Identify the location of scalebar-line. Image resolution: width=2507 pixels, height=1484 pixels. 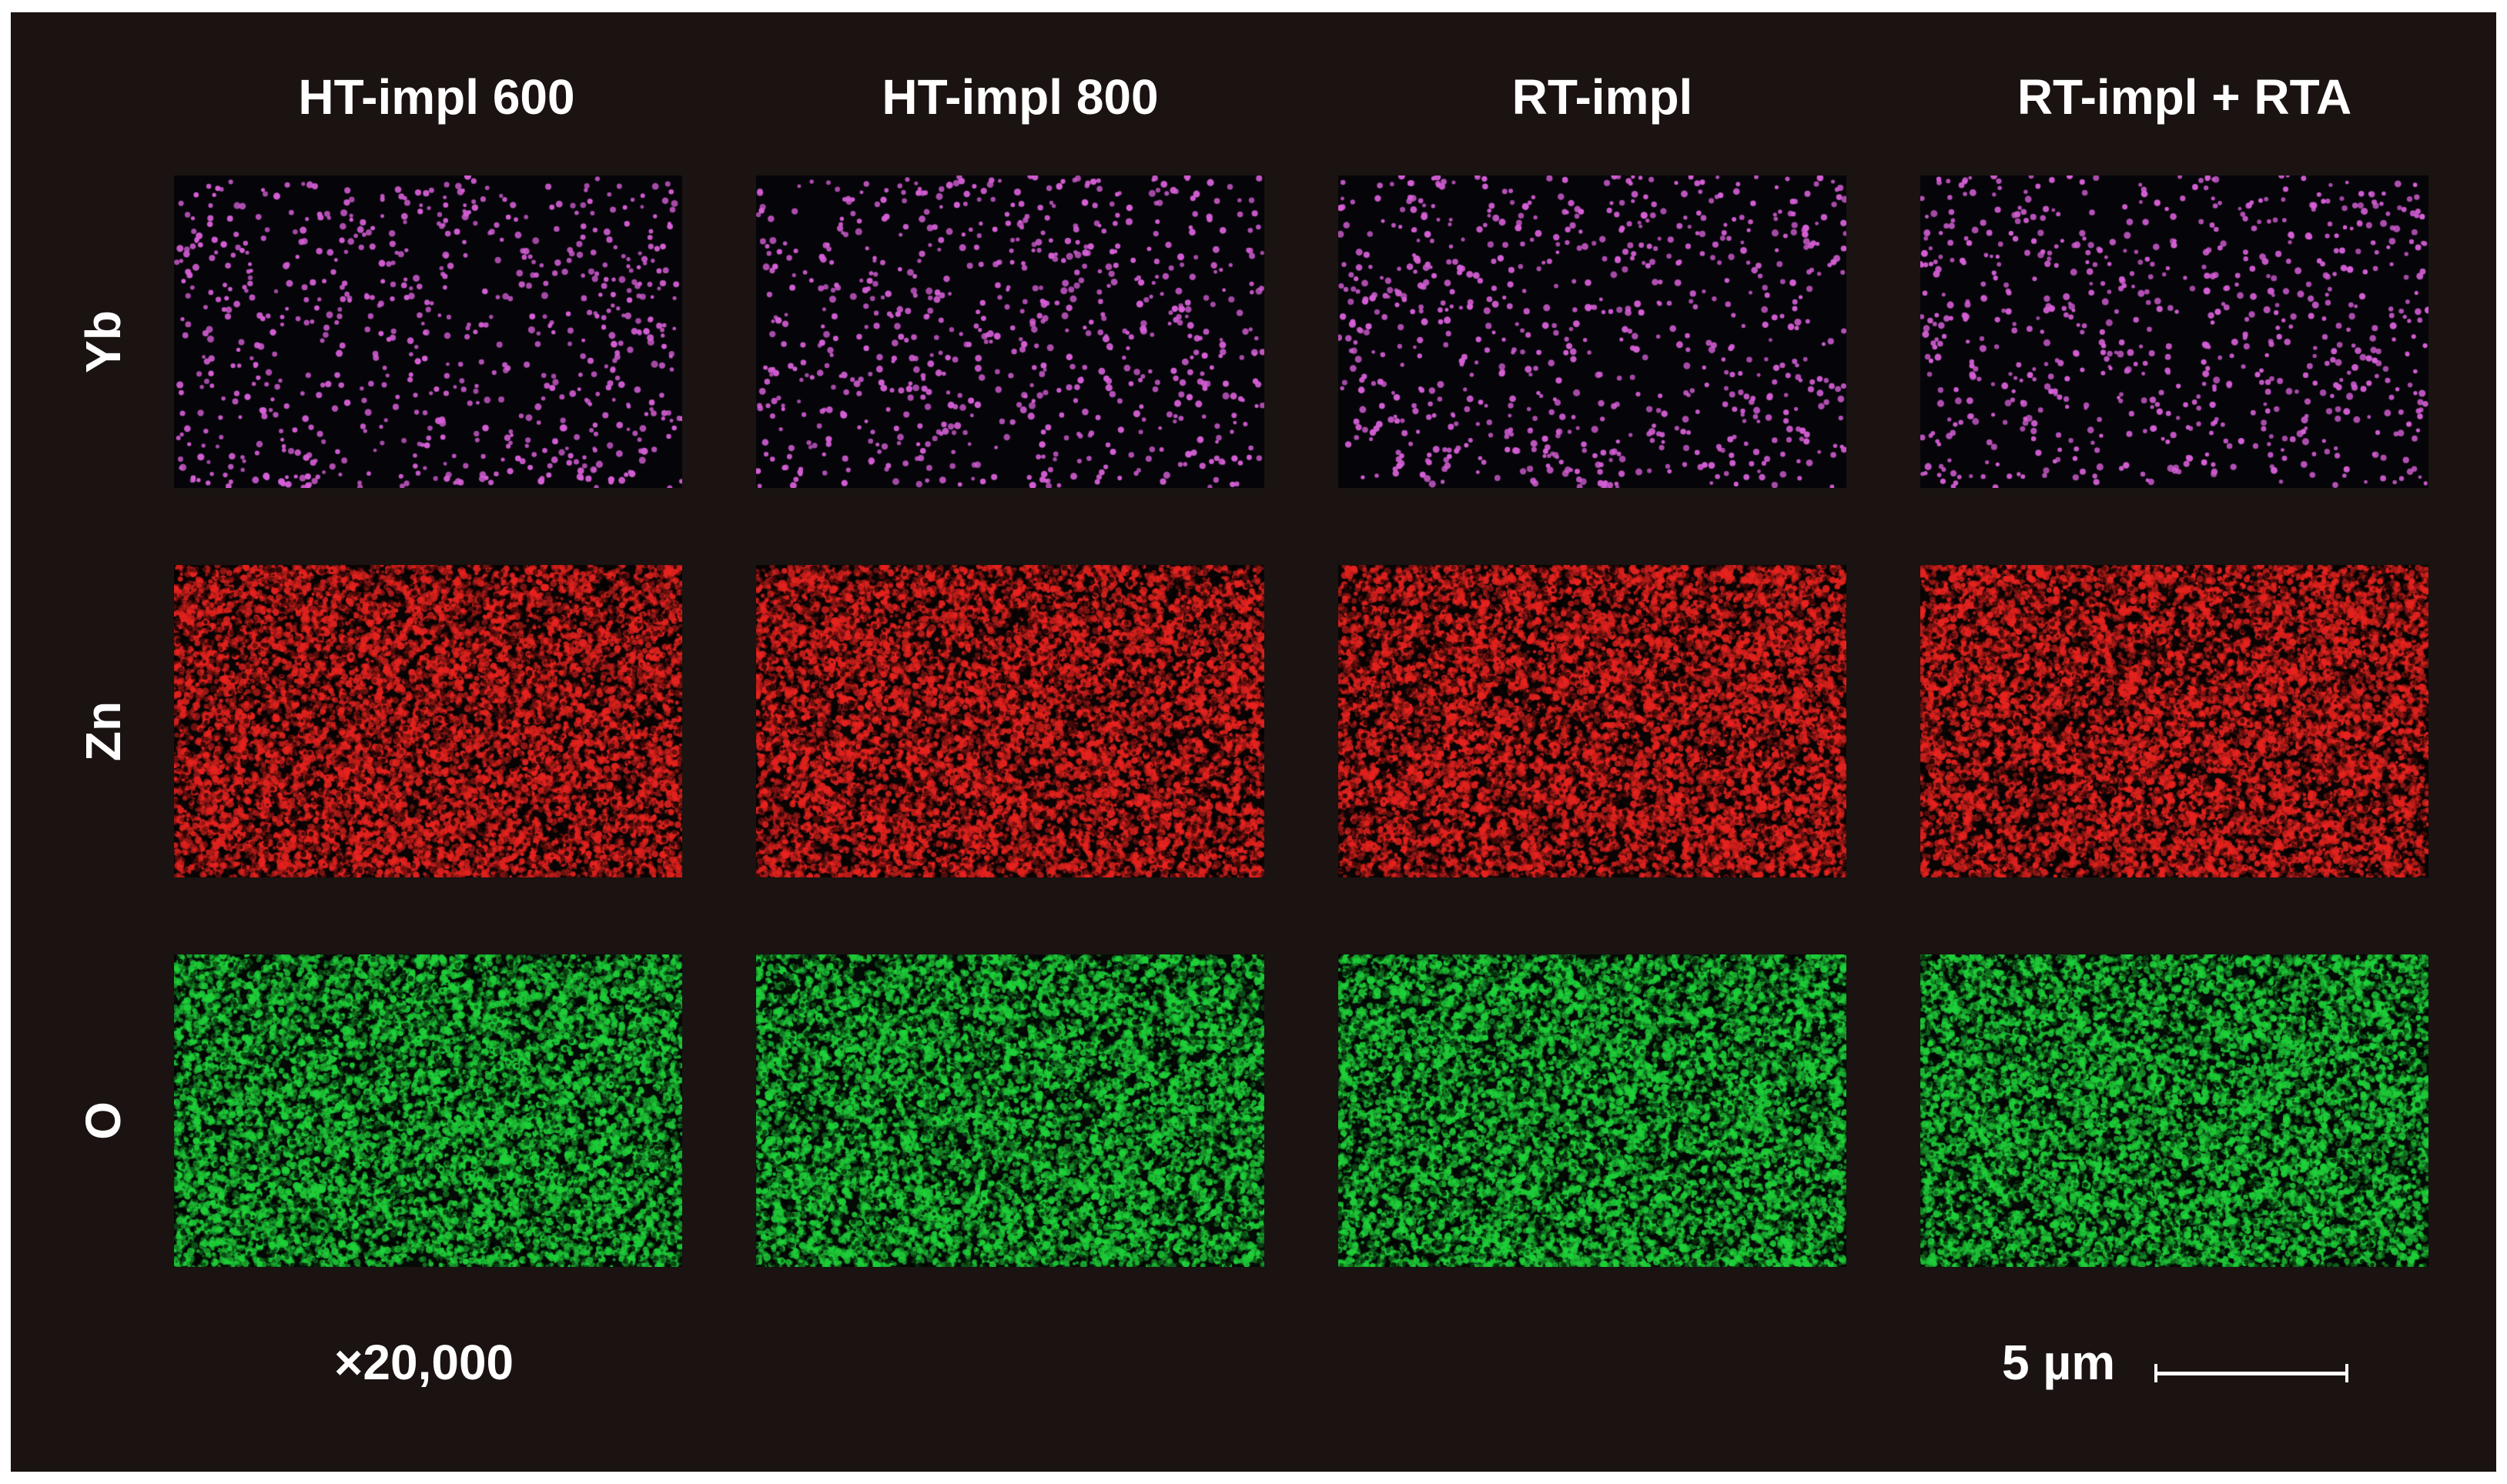
(2251, 1373).